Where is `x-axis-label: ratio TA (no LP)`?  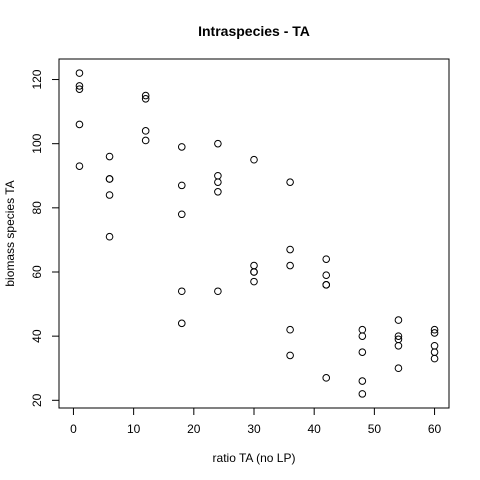
x-axis-label: ratio TA (no LP) is located at coordinates (254, 458).